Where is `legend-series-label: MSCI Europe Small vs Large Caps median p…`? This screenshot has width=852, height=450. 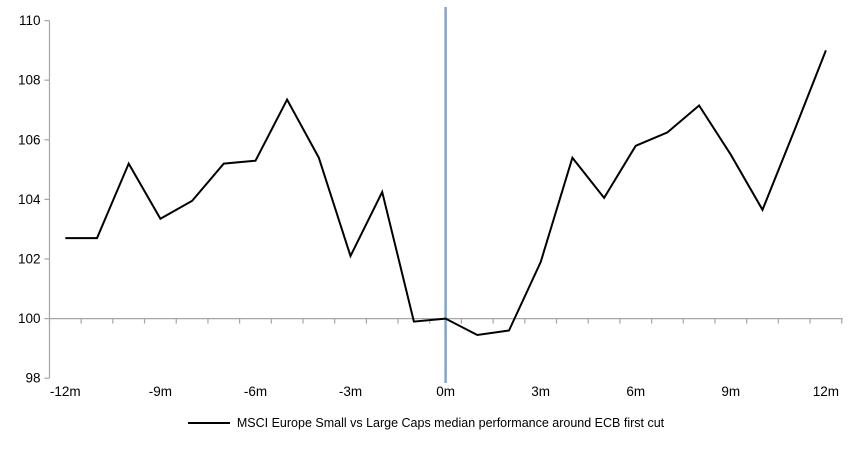 legend-series-label: MSCI Europe Small vs Large Caps median p… is located at coordinates (450, 423).